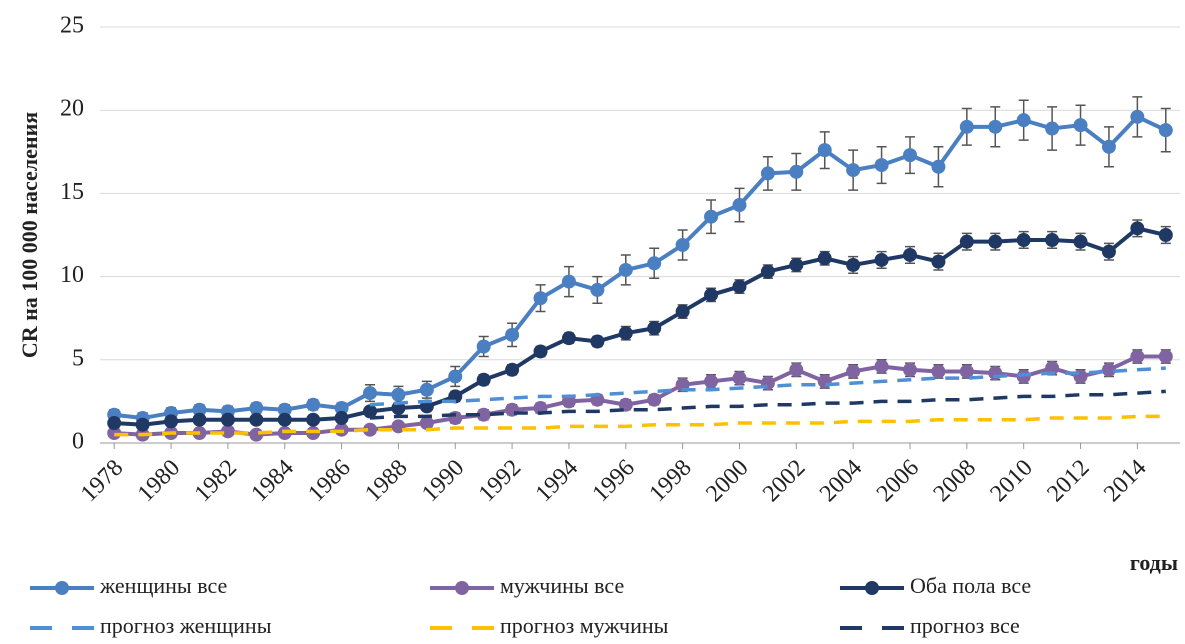  Describe the element at coordinates (78, 358) in the screenshot. I see `y-tick-label: 5` at that location.